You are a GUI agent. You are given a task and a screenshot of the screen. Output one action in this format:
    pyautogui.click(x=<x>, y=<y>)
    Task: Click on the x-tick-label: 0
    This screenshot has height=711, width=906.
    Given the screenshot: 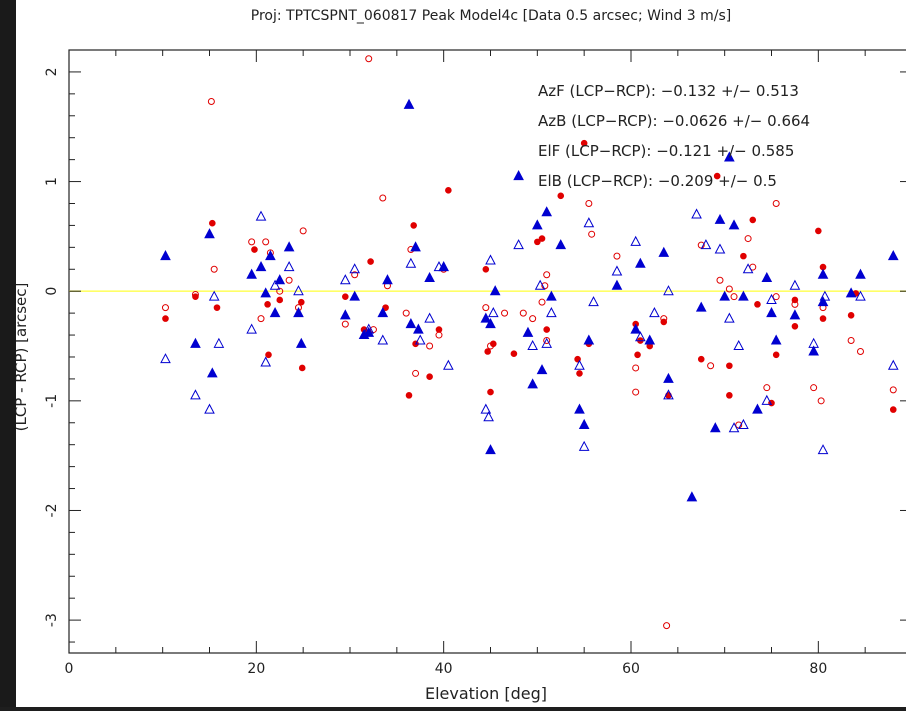 What is the action you would take?
    pyautogui.click(x=69, y=669)
    